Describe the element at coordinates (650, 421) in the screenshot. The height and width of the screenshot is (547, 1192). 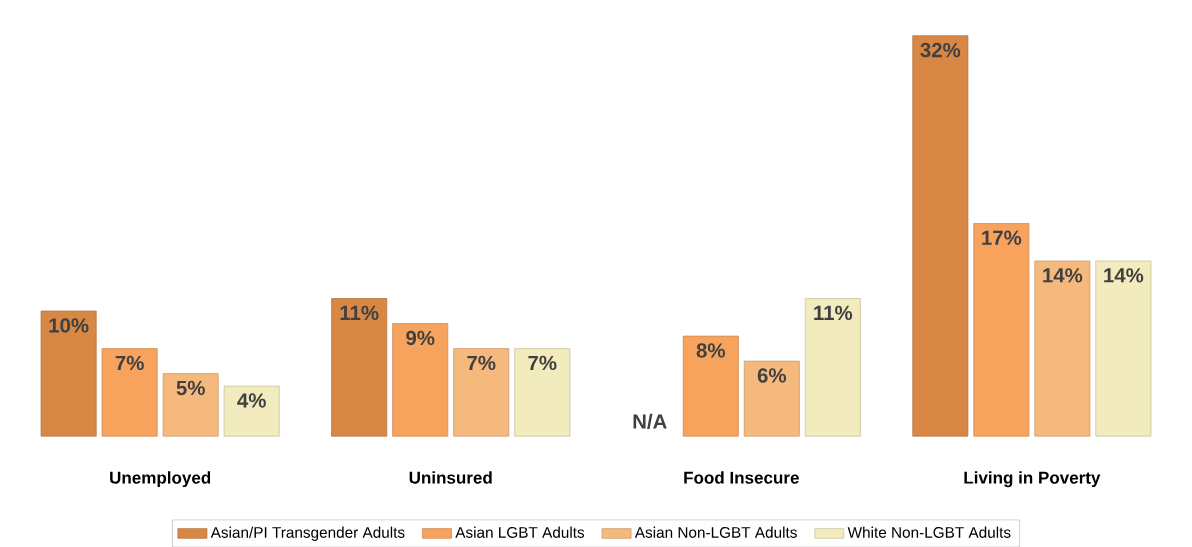
I see `text: N/A` at that location.